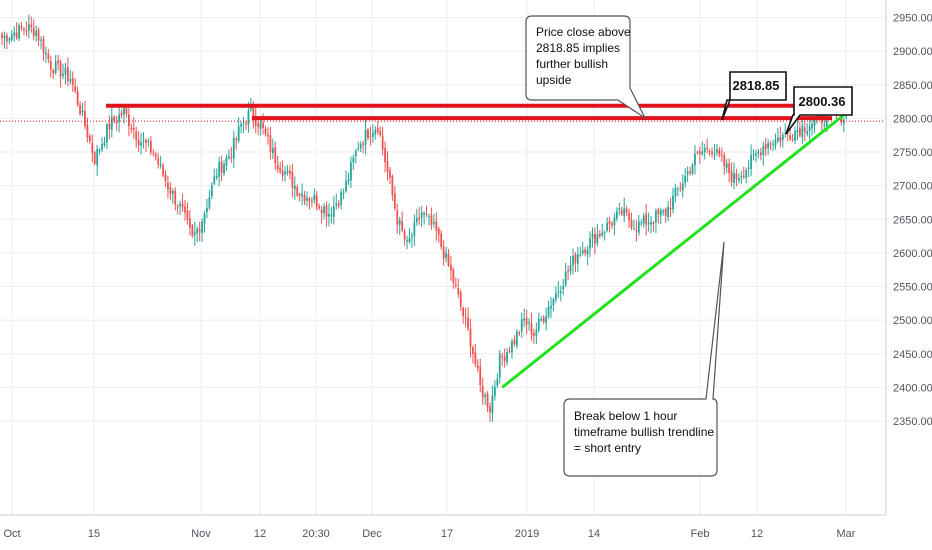  Describe the element at coordinates (372, 534) in the screenshot. I see `x-tick-label: Dec` at that location.